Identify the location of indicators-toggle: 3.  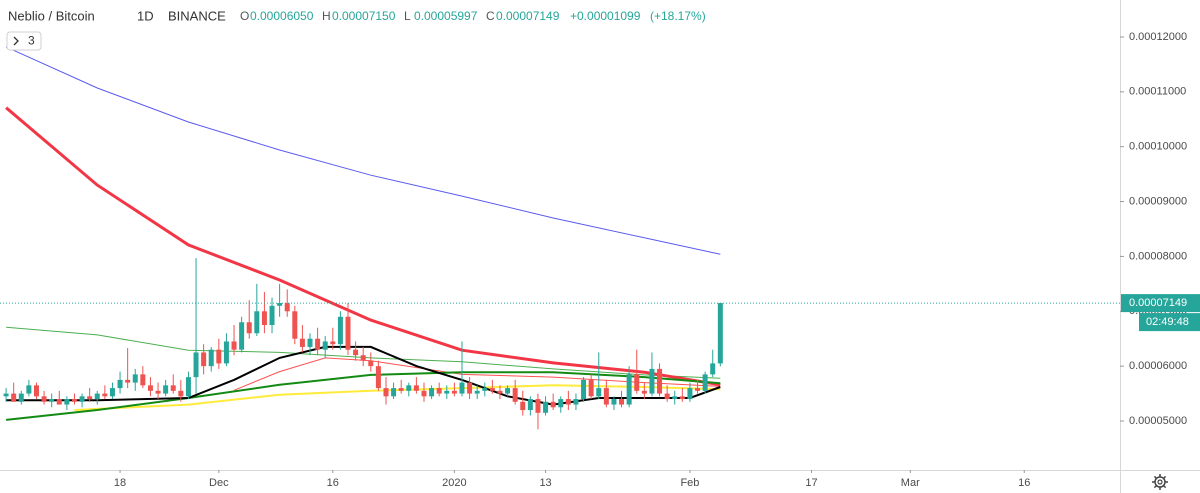
(24, 41).